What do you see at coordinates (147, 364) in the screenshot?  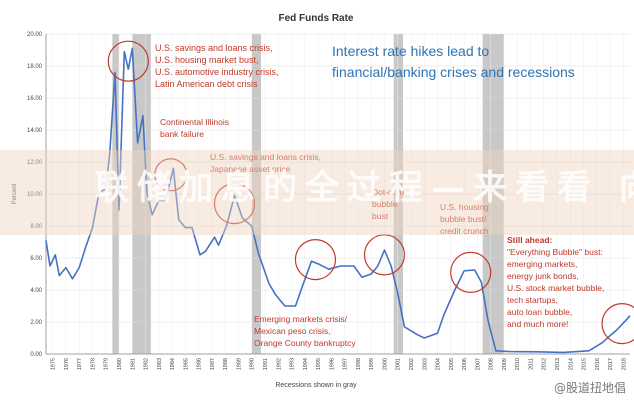 I see `x-tick-label: 1982` at bounding box center [147, 364].